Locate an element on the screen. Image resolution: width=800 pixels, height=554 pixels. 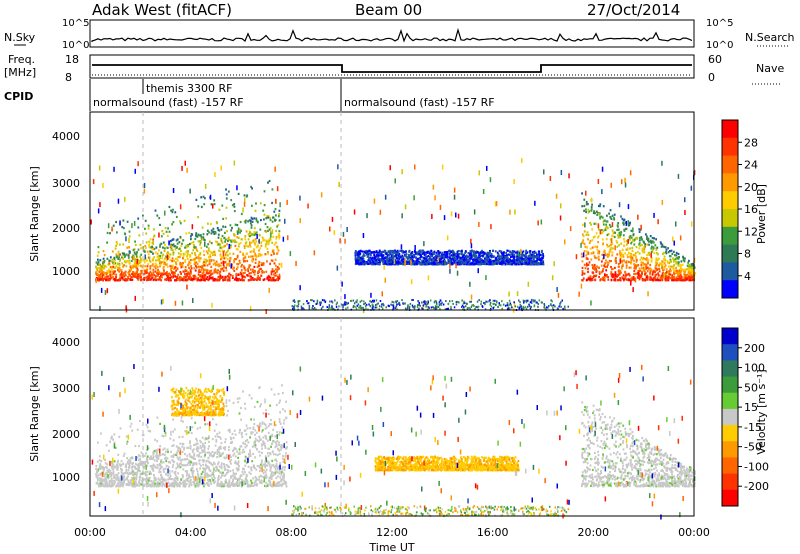
freq-tick-top: 18 is located at coordinates (72, 59).